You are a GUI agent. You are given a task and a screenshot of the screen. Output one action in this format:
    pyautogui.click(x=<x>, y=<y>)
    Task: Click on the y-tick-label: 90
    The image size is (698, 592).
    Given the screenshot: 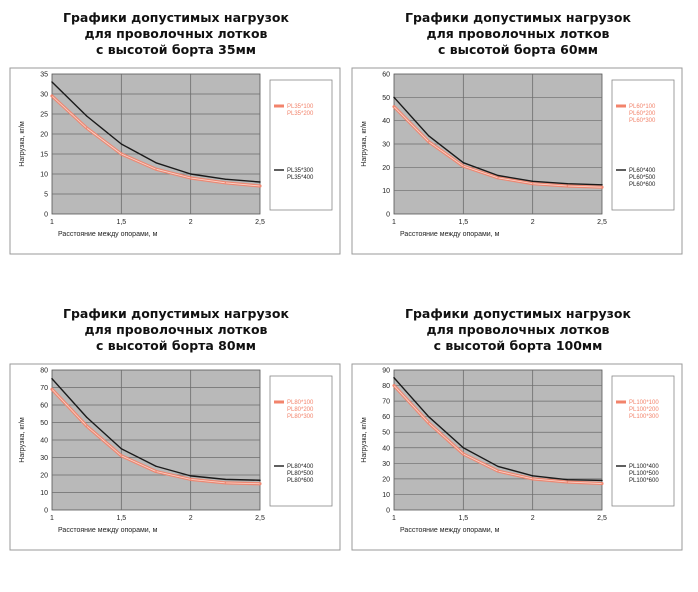 What is the action you would take?
    pyautogui.click(x=386, y=371)
    